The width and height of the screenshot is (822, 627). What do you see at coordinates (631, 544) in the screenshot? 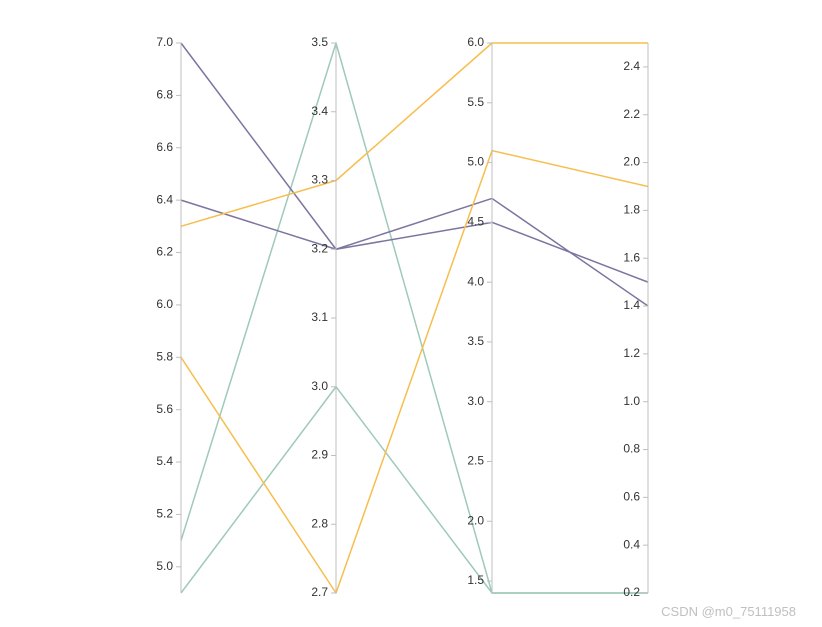
I see `tick-label: 0.4` at bounding box center [631, 544].